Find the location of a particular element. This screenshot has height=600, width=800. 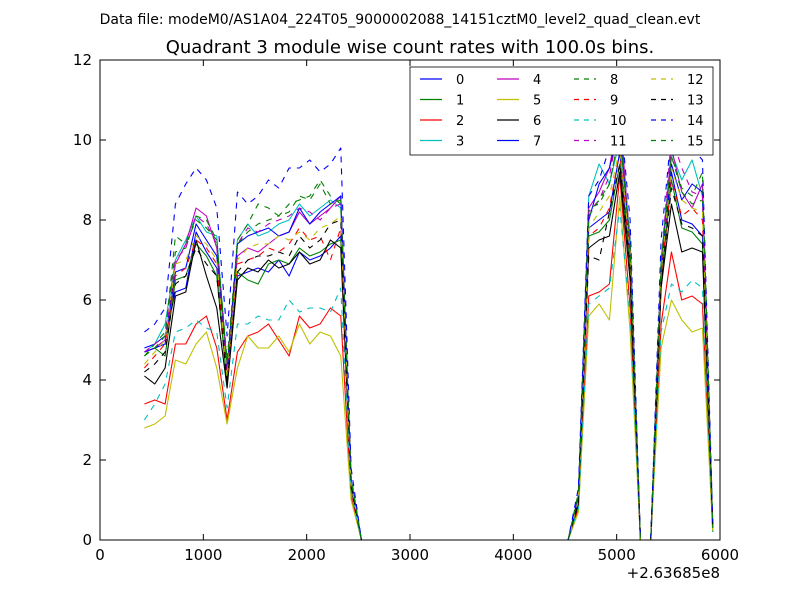

x-tick-label: 6000 is located at coordinates (720, 555).